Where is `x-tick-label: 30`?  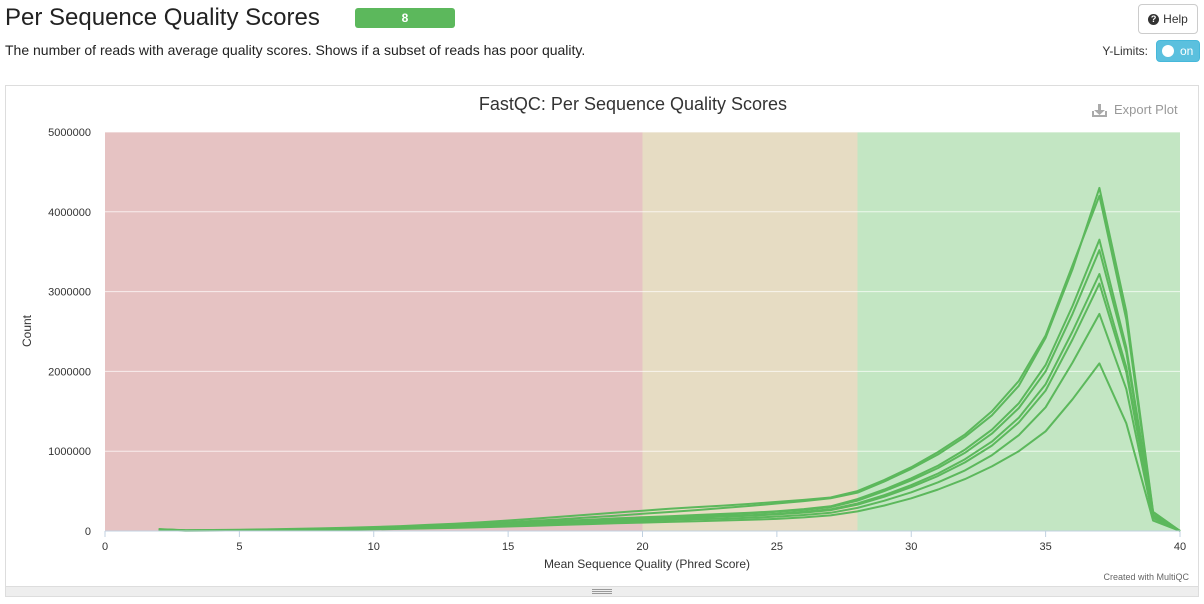 x-tick-label: 30 is located at coordinates (911, 547).